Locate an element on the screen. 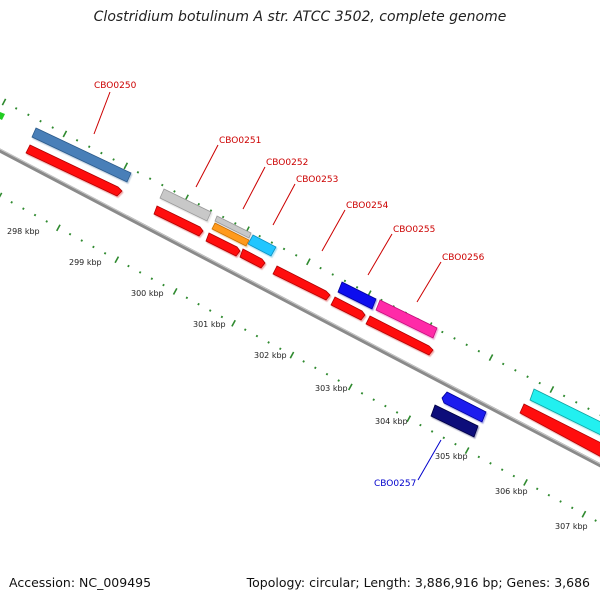  cds-cbo0254 is located at coordinates (301, 283).